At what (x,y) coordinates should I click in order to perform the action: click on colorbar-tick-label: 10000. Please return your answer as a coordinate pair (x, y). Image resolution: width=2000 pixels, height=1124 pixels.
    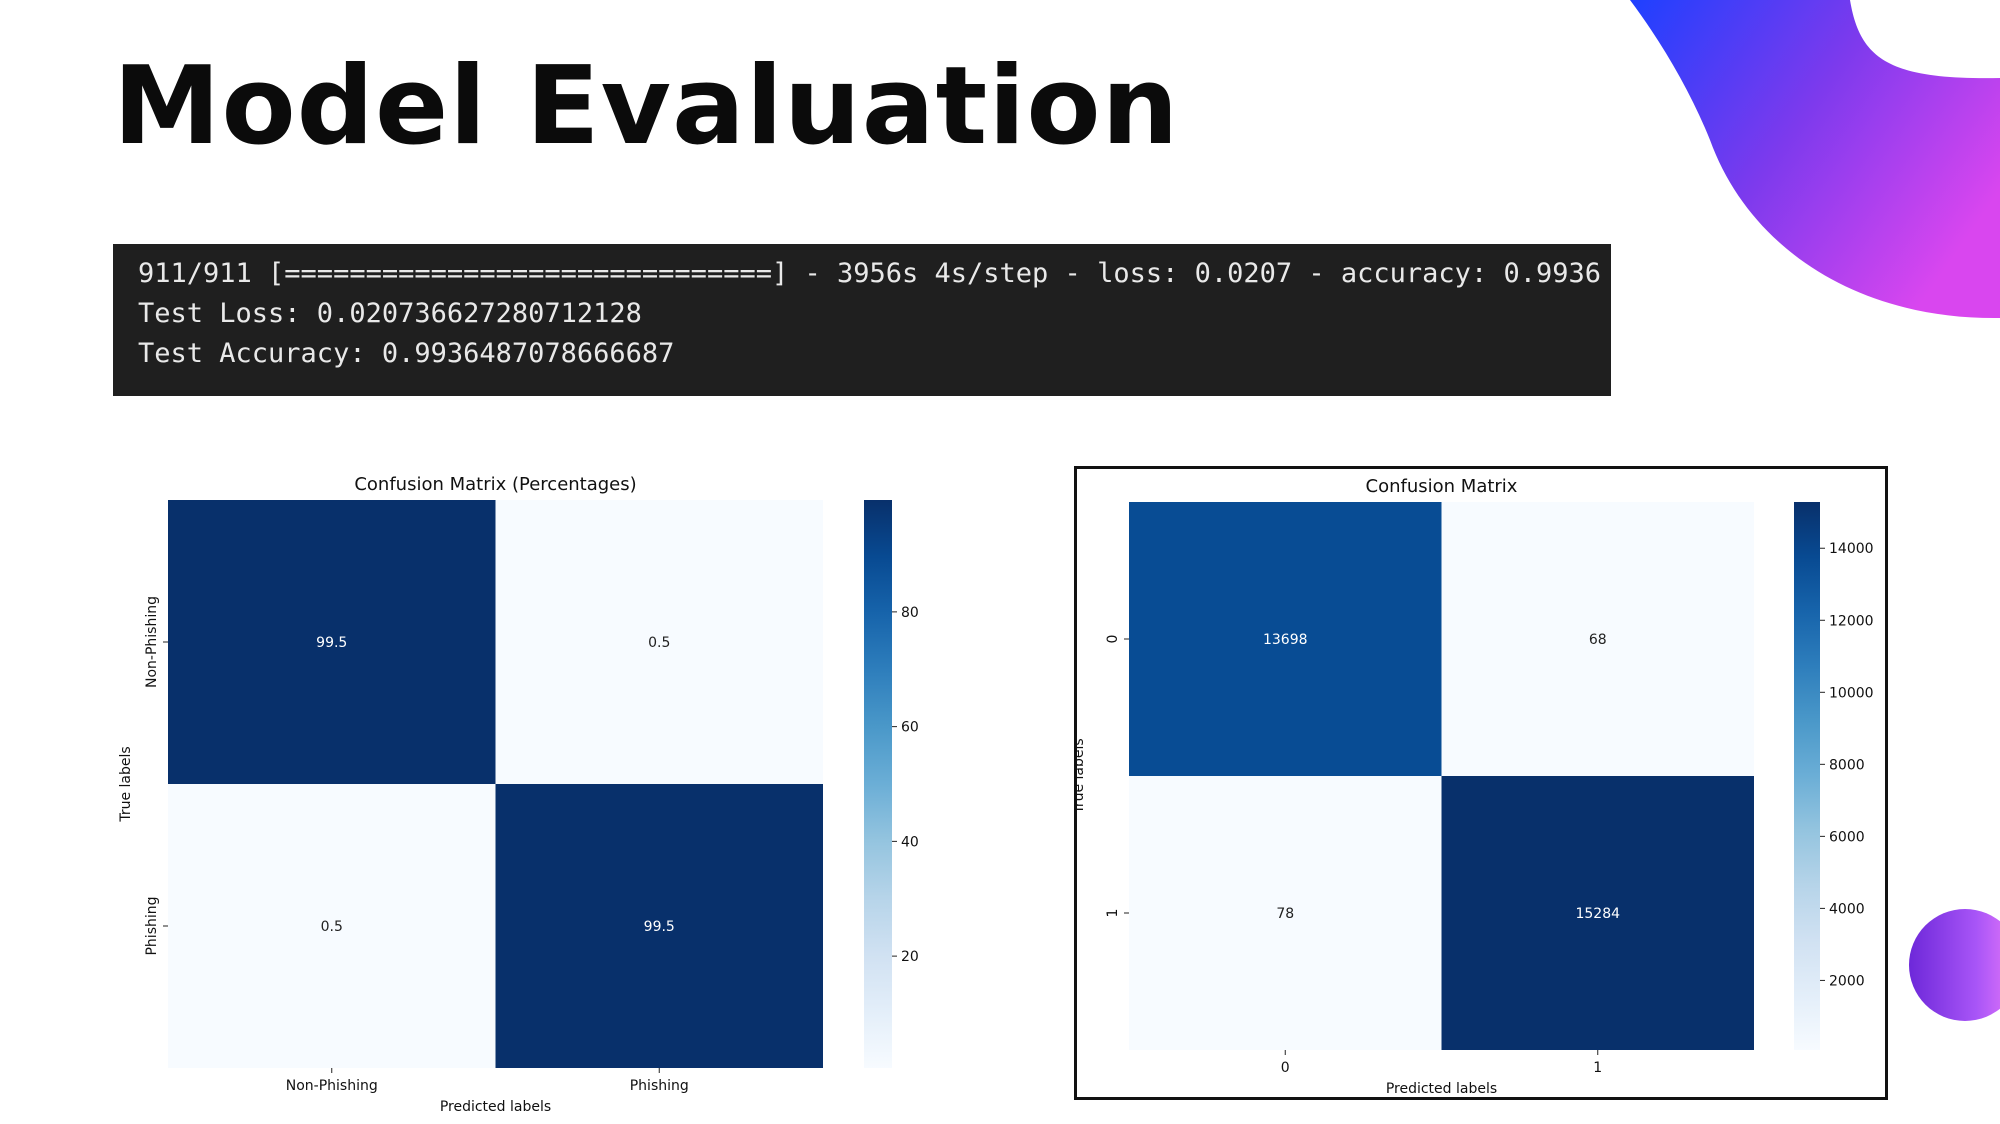
    Looking at the image, I should click on (1851, 693).